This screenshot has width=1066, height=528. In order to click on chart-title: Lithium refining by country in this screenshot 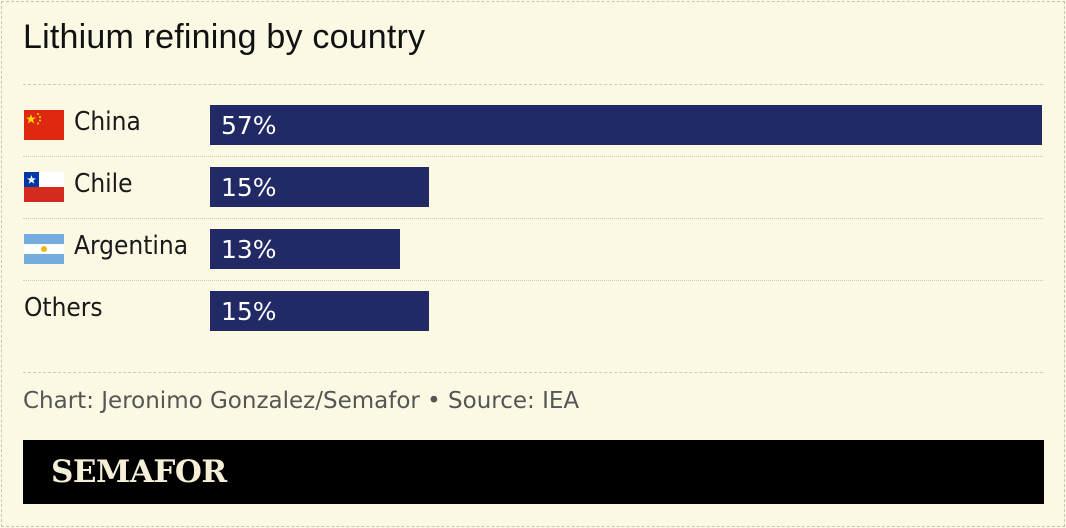, I will do `click(224, 37)`.